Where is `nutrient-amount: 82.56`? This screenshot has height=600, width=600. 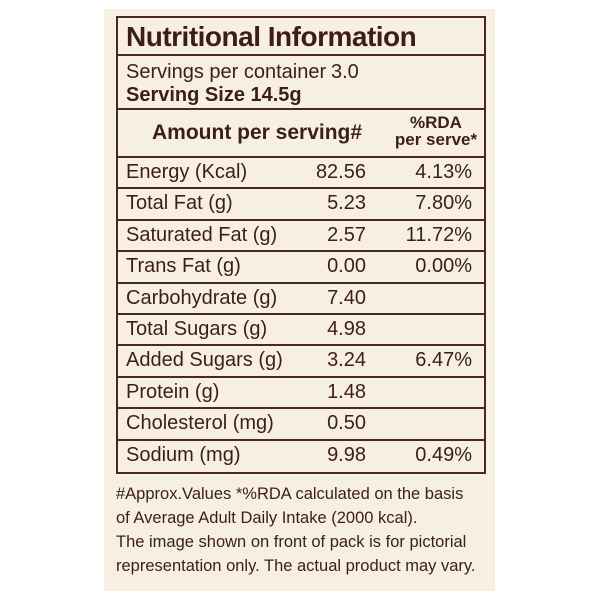
nutrient-amount: 82.56 is located at coordinates (340, 172).